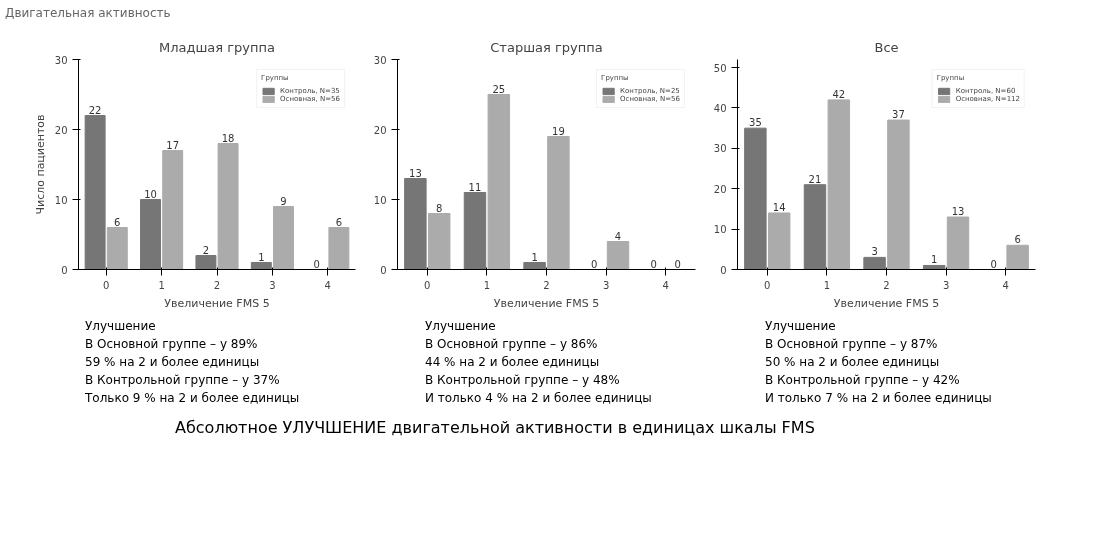  What do you see at coordinates (878, 398) in the screenshot?
I see `text: И только 7 % на 2 и более единицы` at bounding box center [878, 398].